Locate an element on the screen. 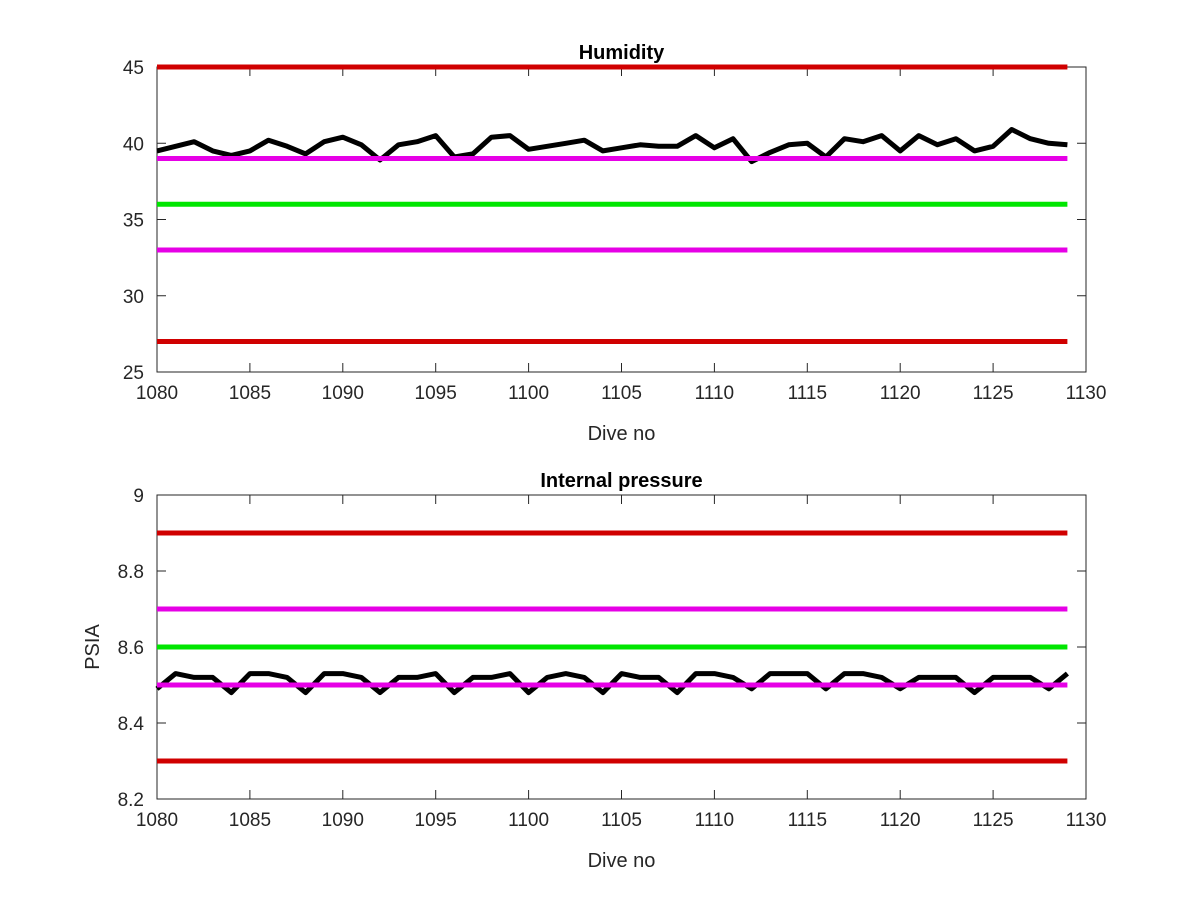 This screenshot has width=1200, height=900. y-tick-label: 30 is located at coordinates (133, 297).